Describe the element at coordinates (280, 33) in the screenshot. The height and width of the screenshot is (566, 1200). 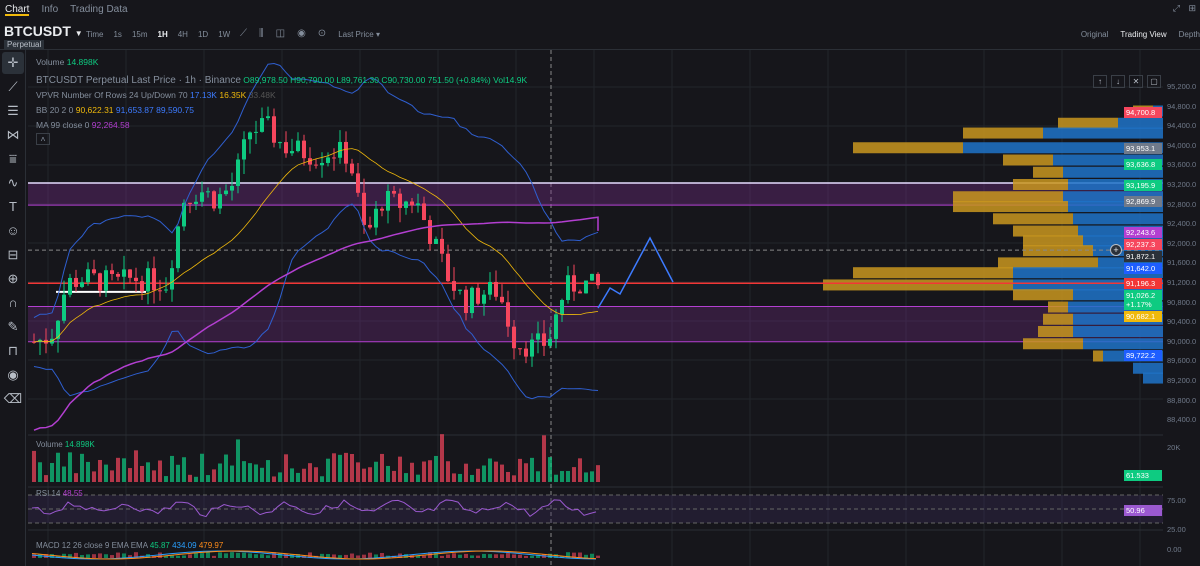
I see `camera-icon: ◫` at that location.